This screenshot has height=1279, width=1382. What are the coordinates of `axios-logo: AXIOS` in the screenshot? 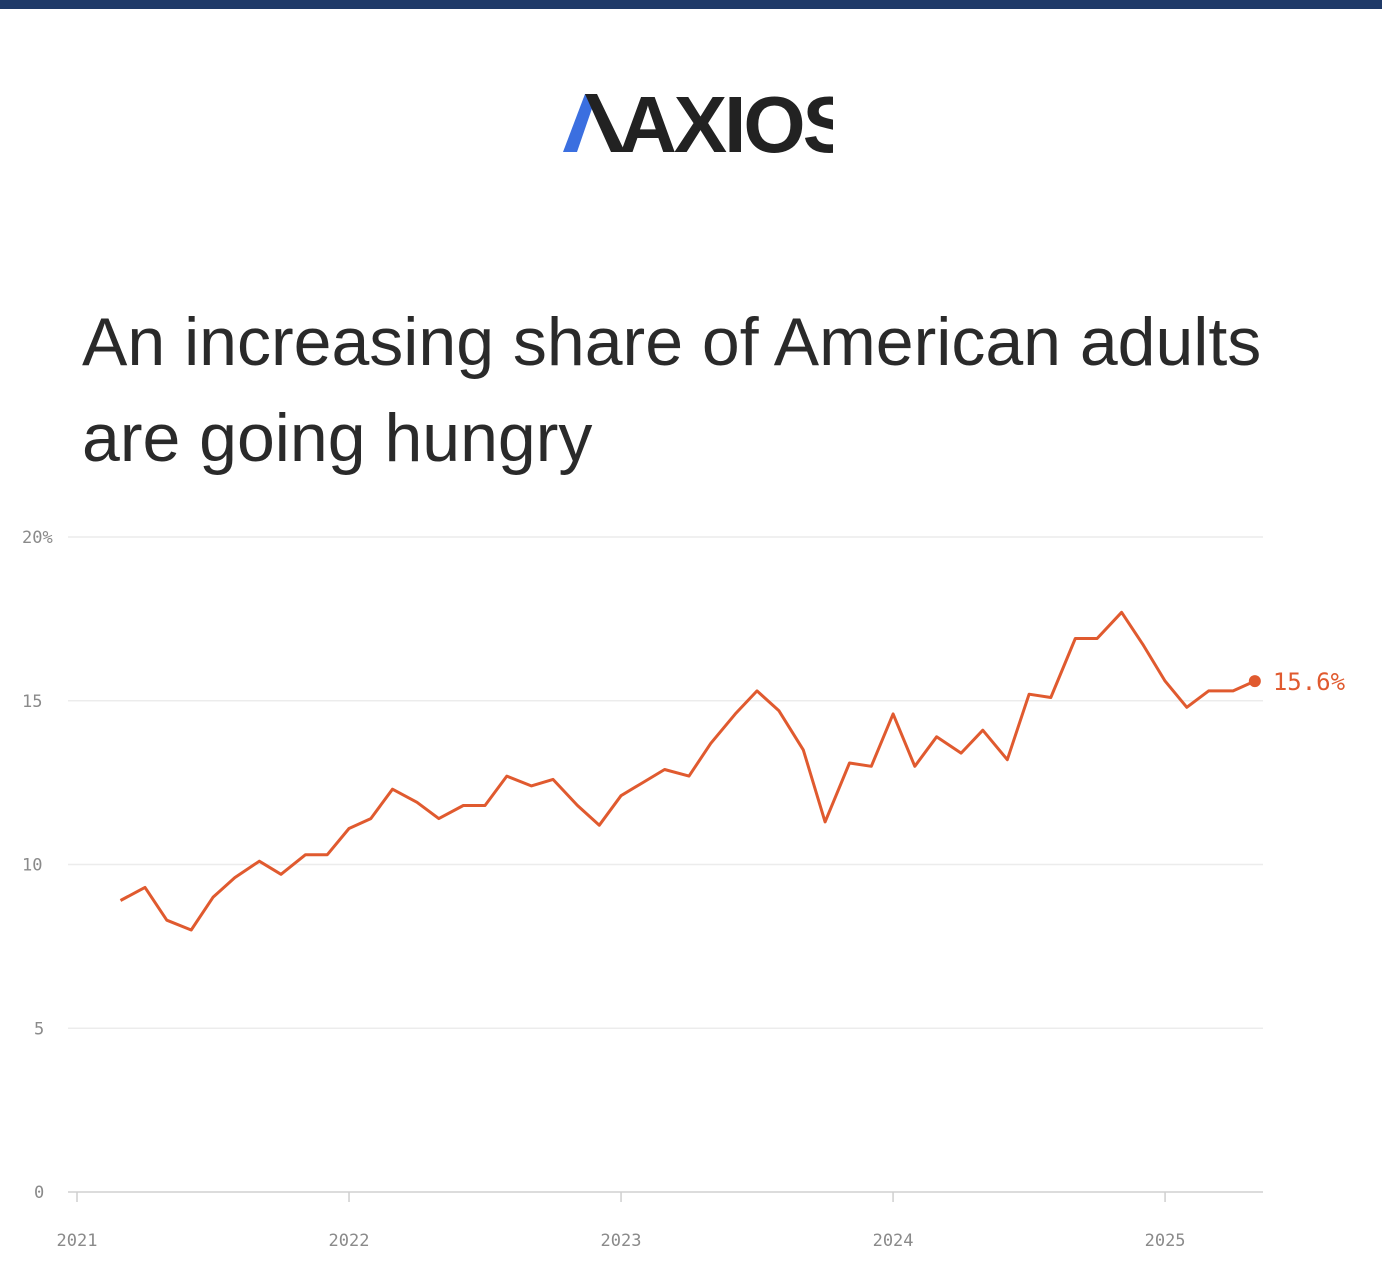 It's located at (710, 124).